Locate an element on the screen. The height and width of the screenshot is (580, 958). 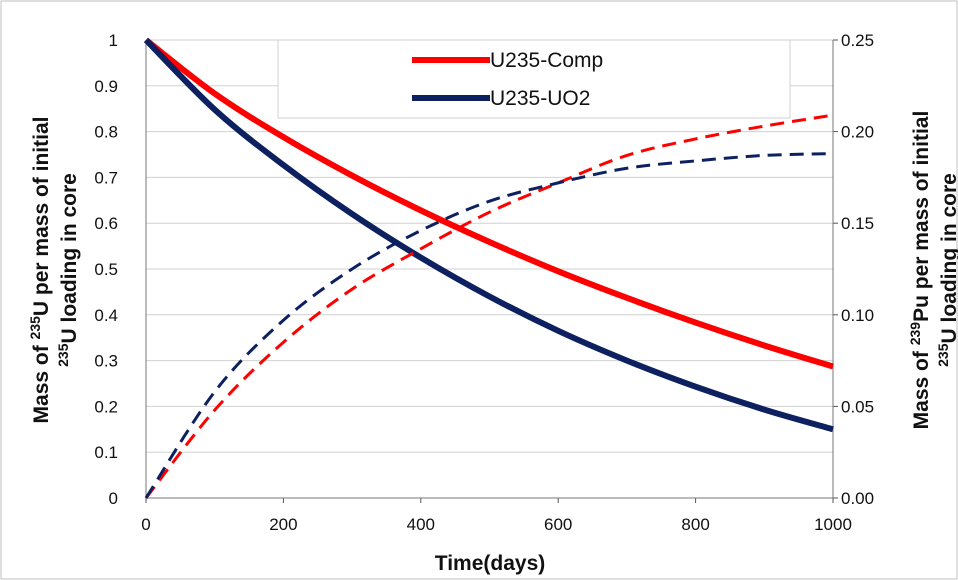
x-axis-title: Time(days) is located at coordinates (490, 563).